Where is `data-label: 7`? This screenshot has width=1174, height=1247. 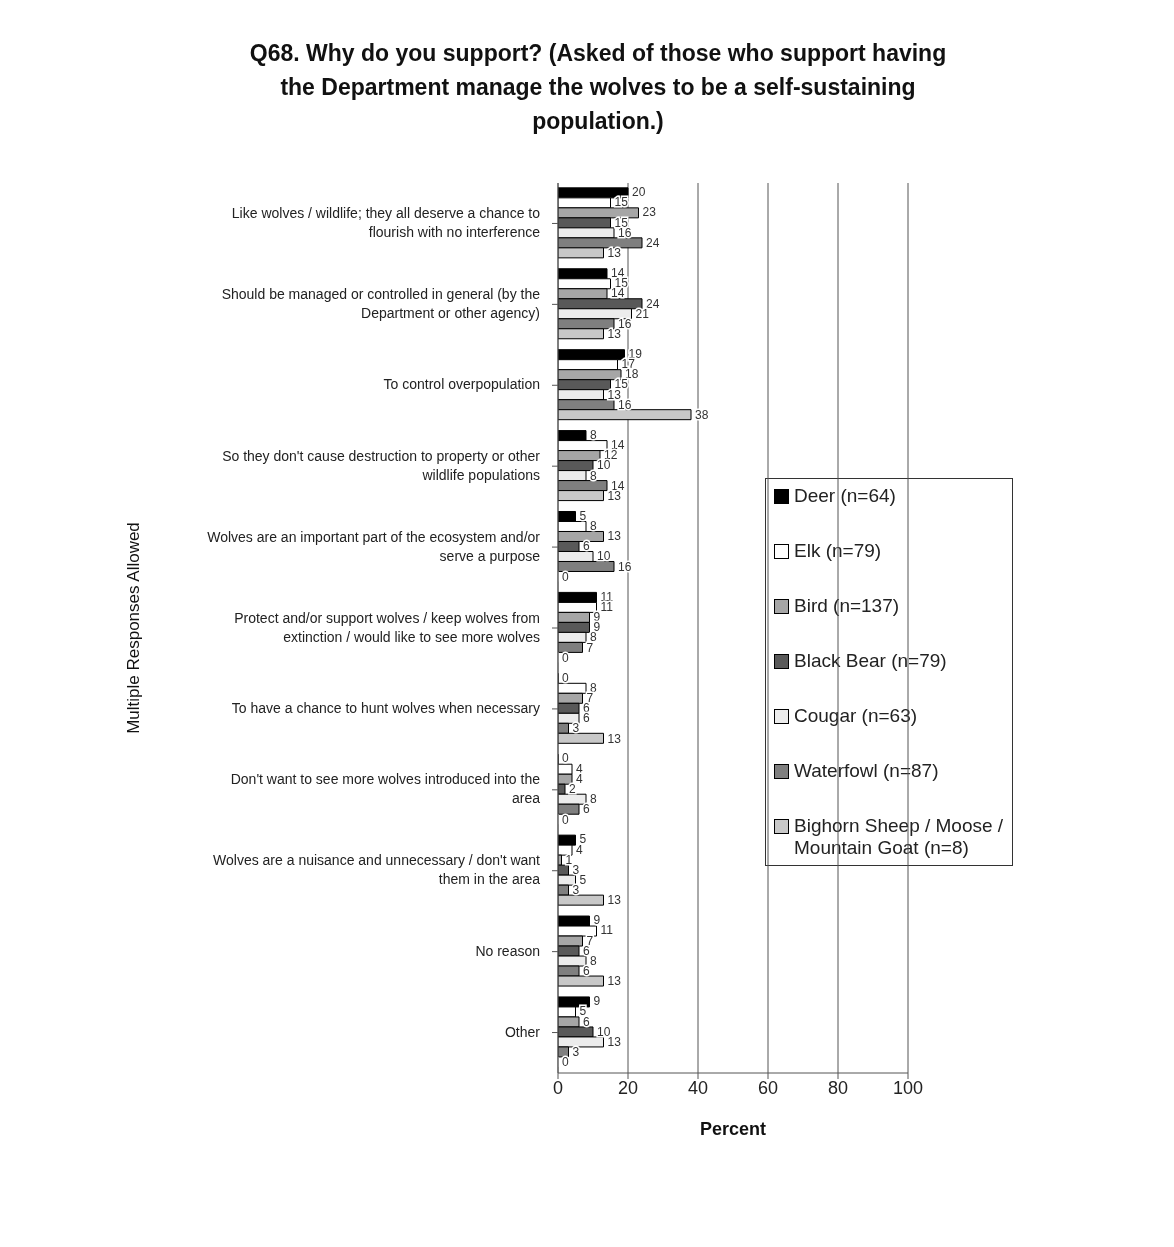
data-label: 7 is located at coordinates (590, 647).